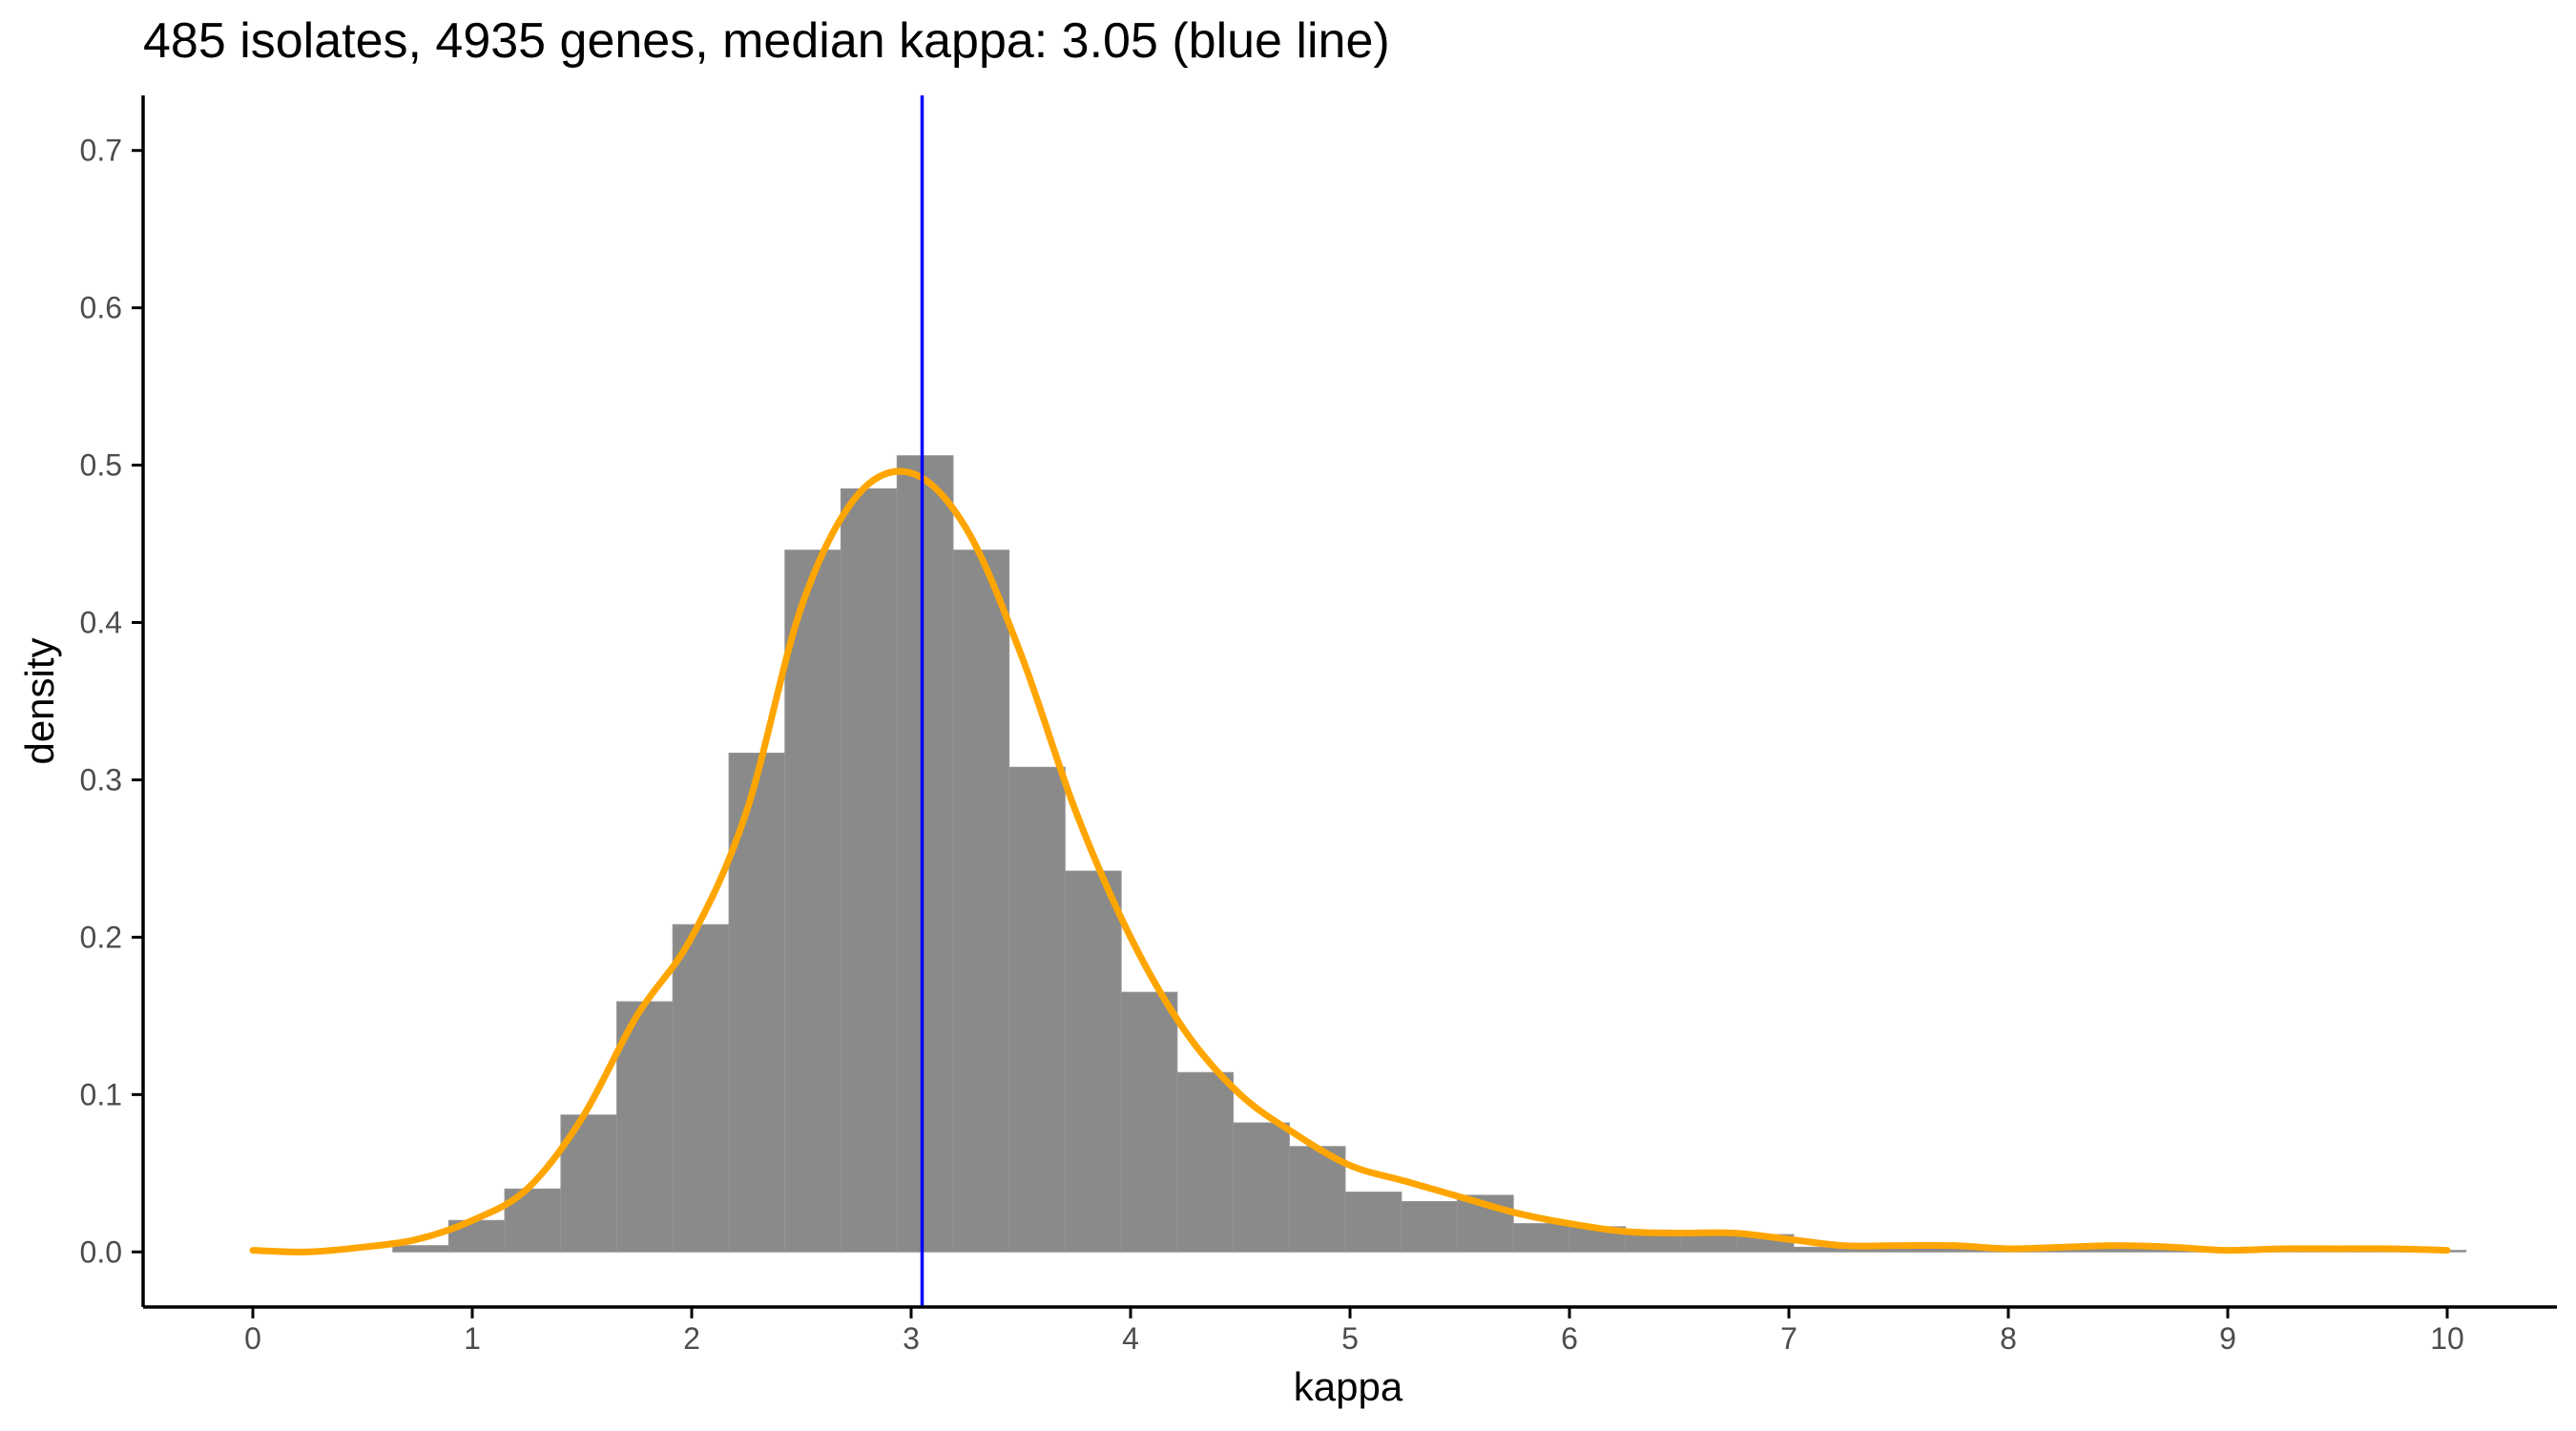 This screenshot has height=1431, width=2576. What do you see at coordinates (2227, 1338) in the screenshot?
I see `x-tick-label: 9` at bounding box center [2227, 1338].